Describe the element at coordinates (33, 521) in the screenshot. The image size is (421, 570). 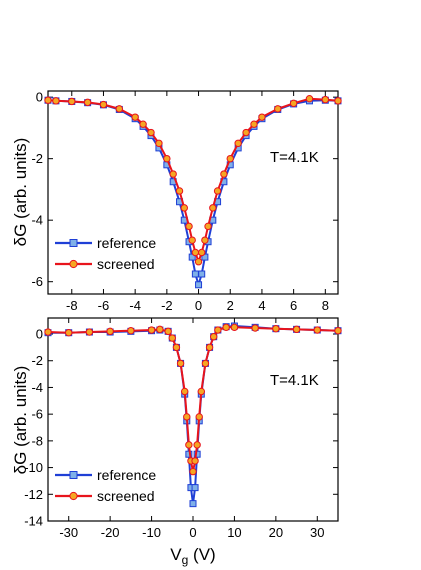
I see `y-tick-label: -14` at that location.